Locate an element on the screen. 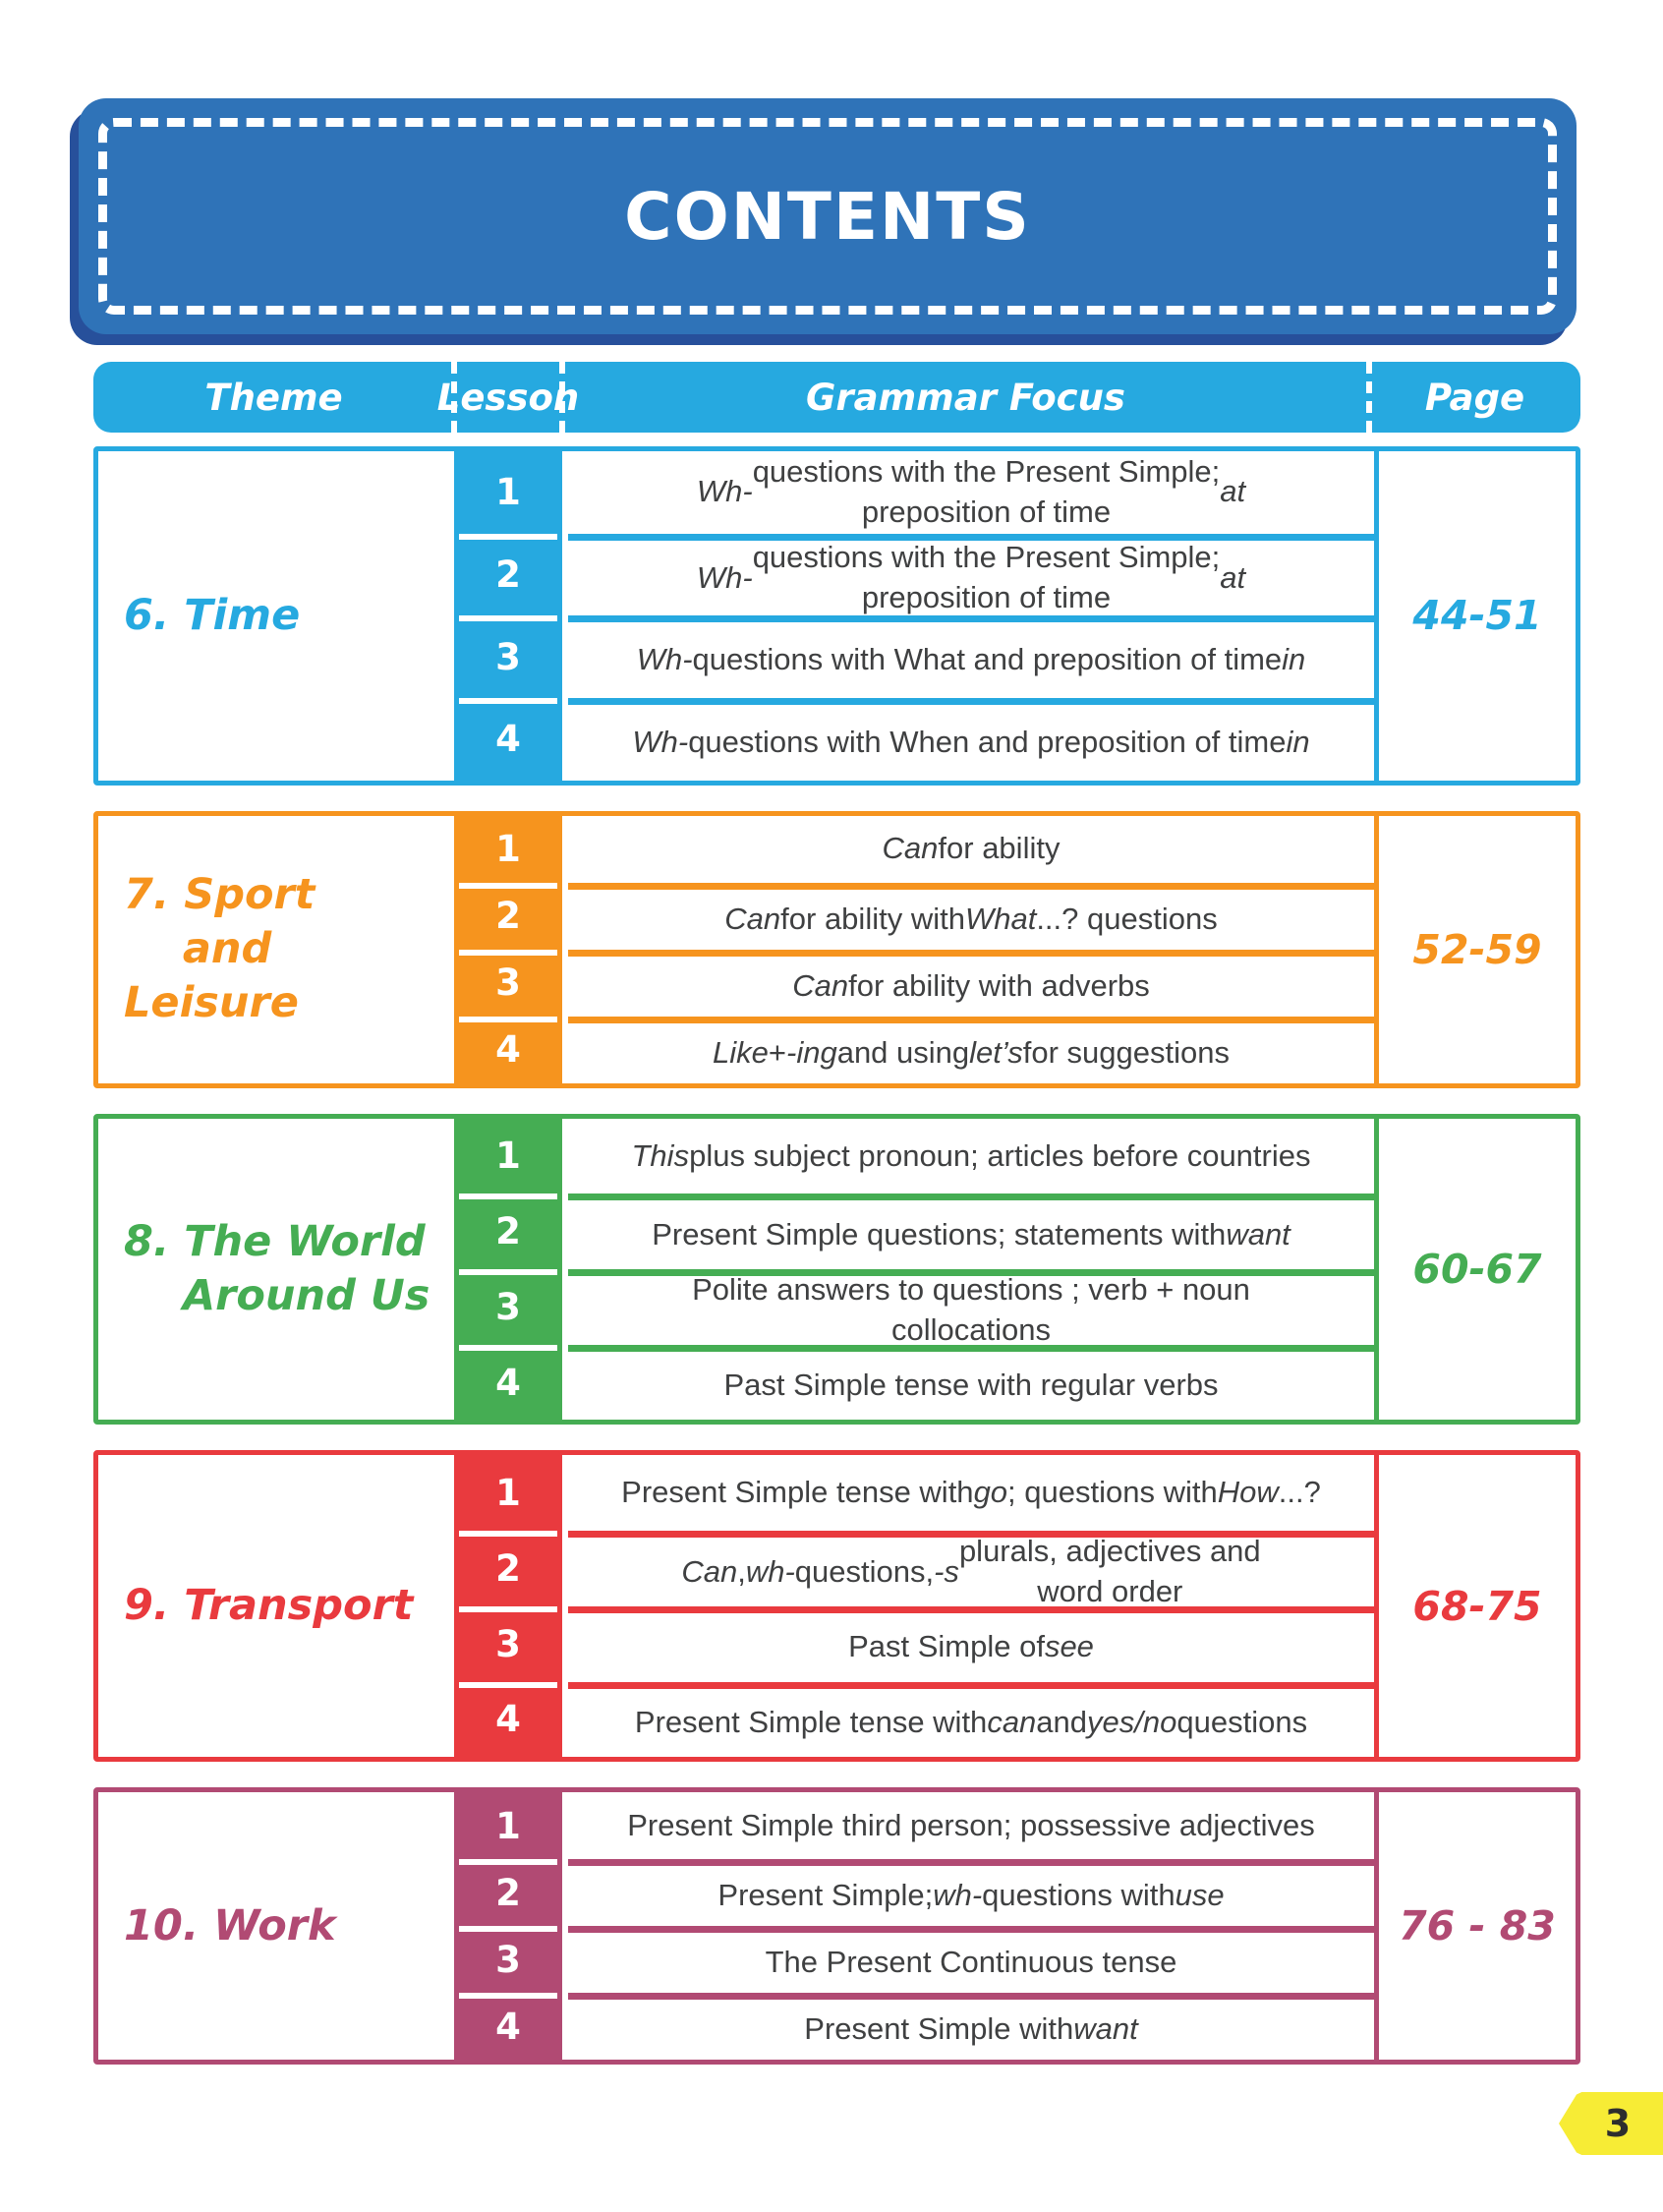 This screenshot has width=1663, height=2212. theme-title: 8. The World Around Us is located at coordinates (277, 1269).